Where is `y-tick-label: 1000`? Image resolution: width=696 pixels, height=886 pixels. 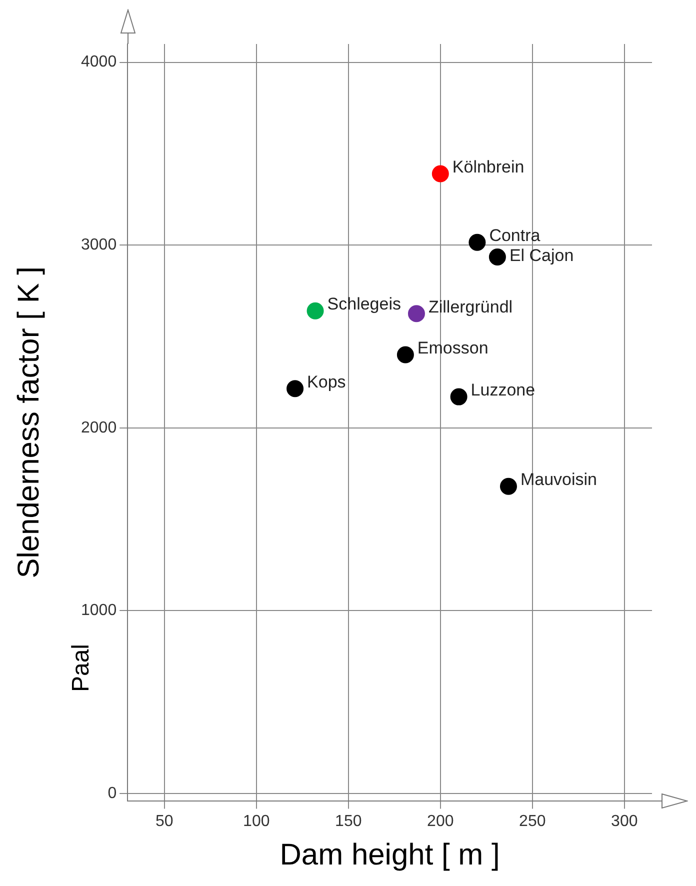
y-tick-label: 1000 is located at coordinates (99, 611).